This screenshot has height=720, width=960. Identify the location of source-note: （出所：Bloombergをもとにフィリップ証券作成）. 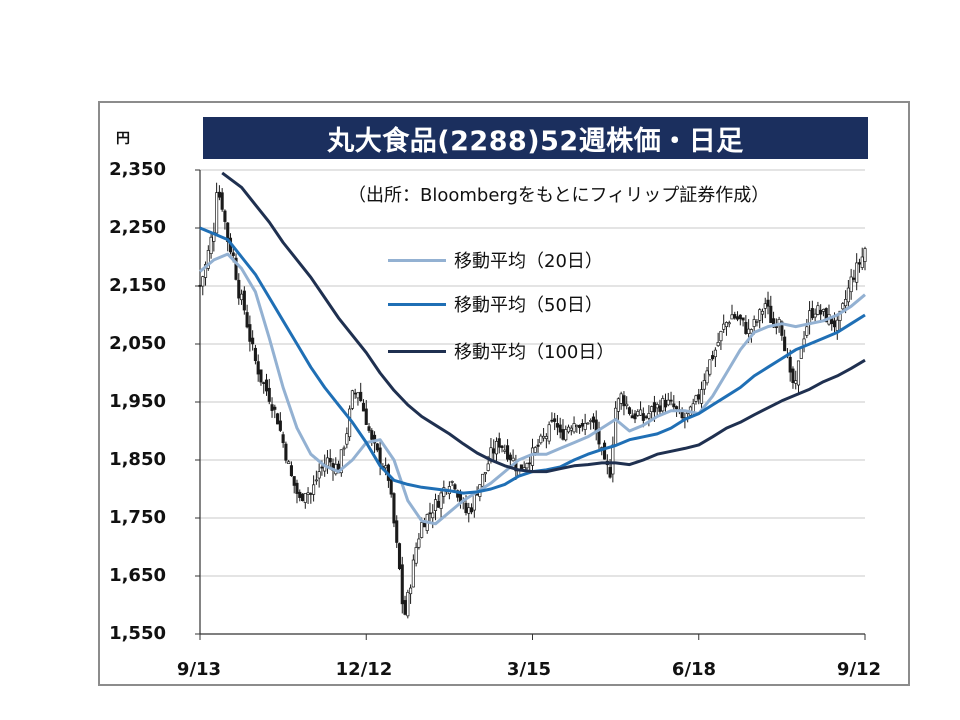
(559, 195).